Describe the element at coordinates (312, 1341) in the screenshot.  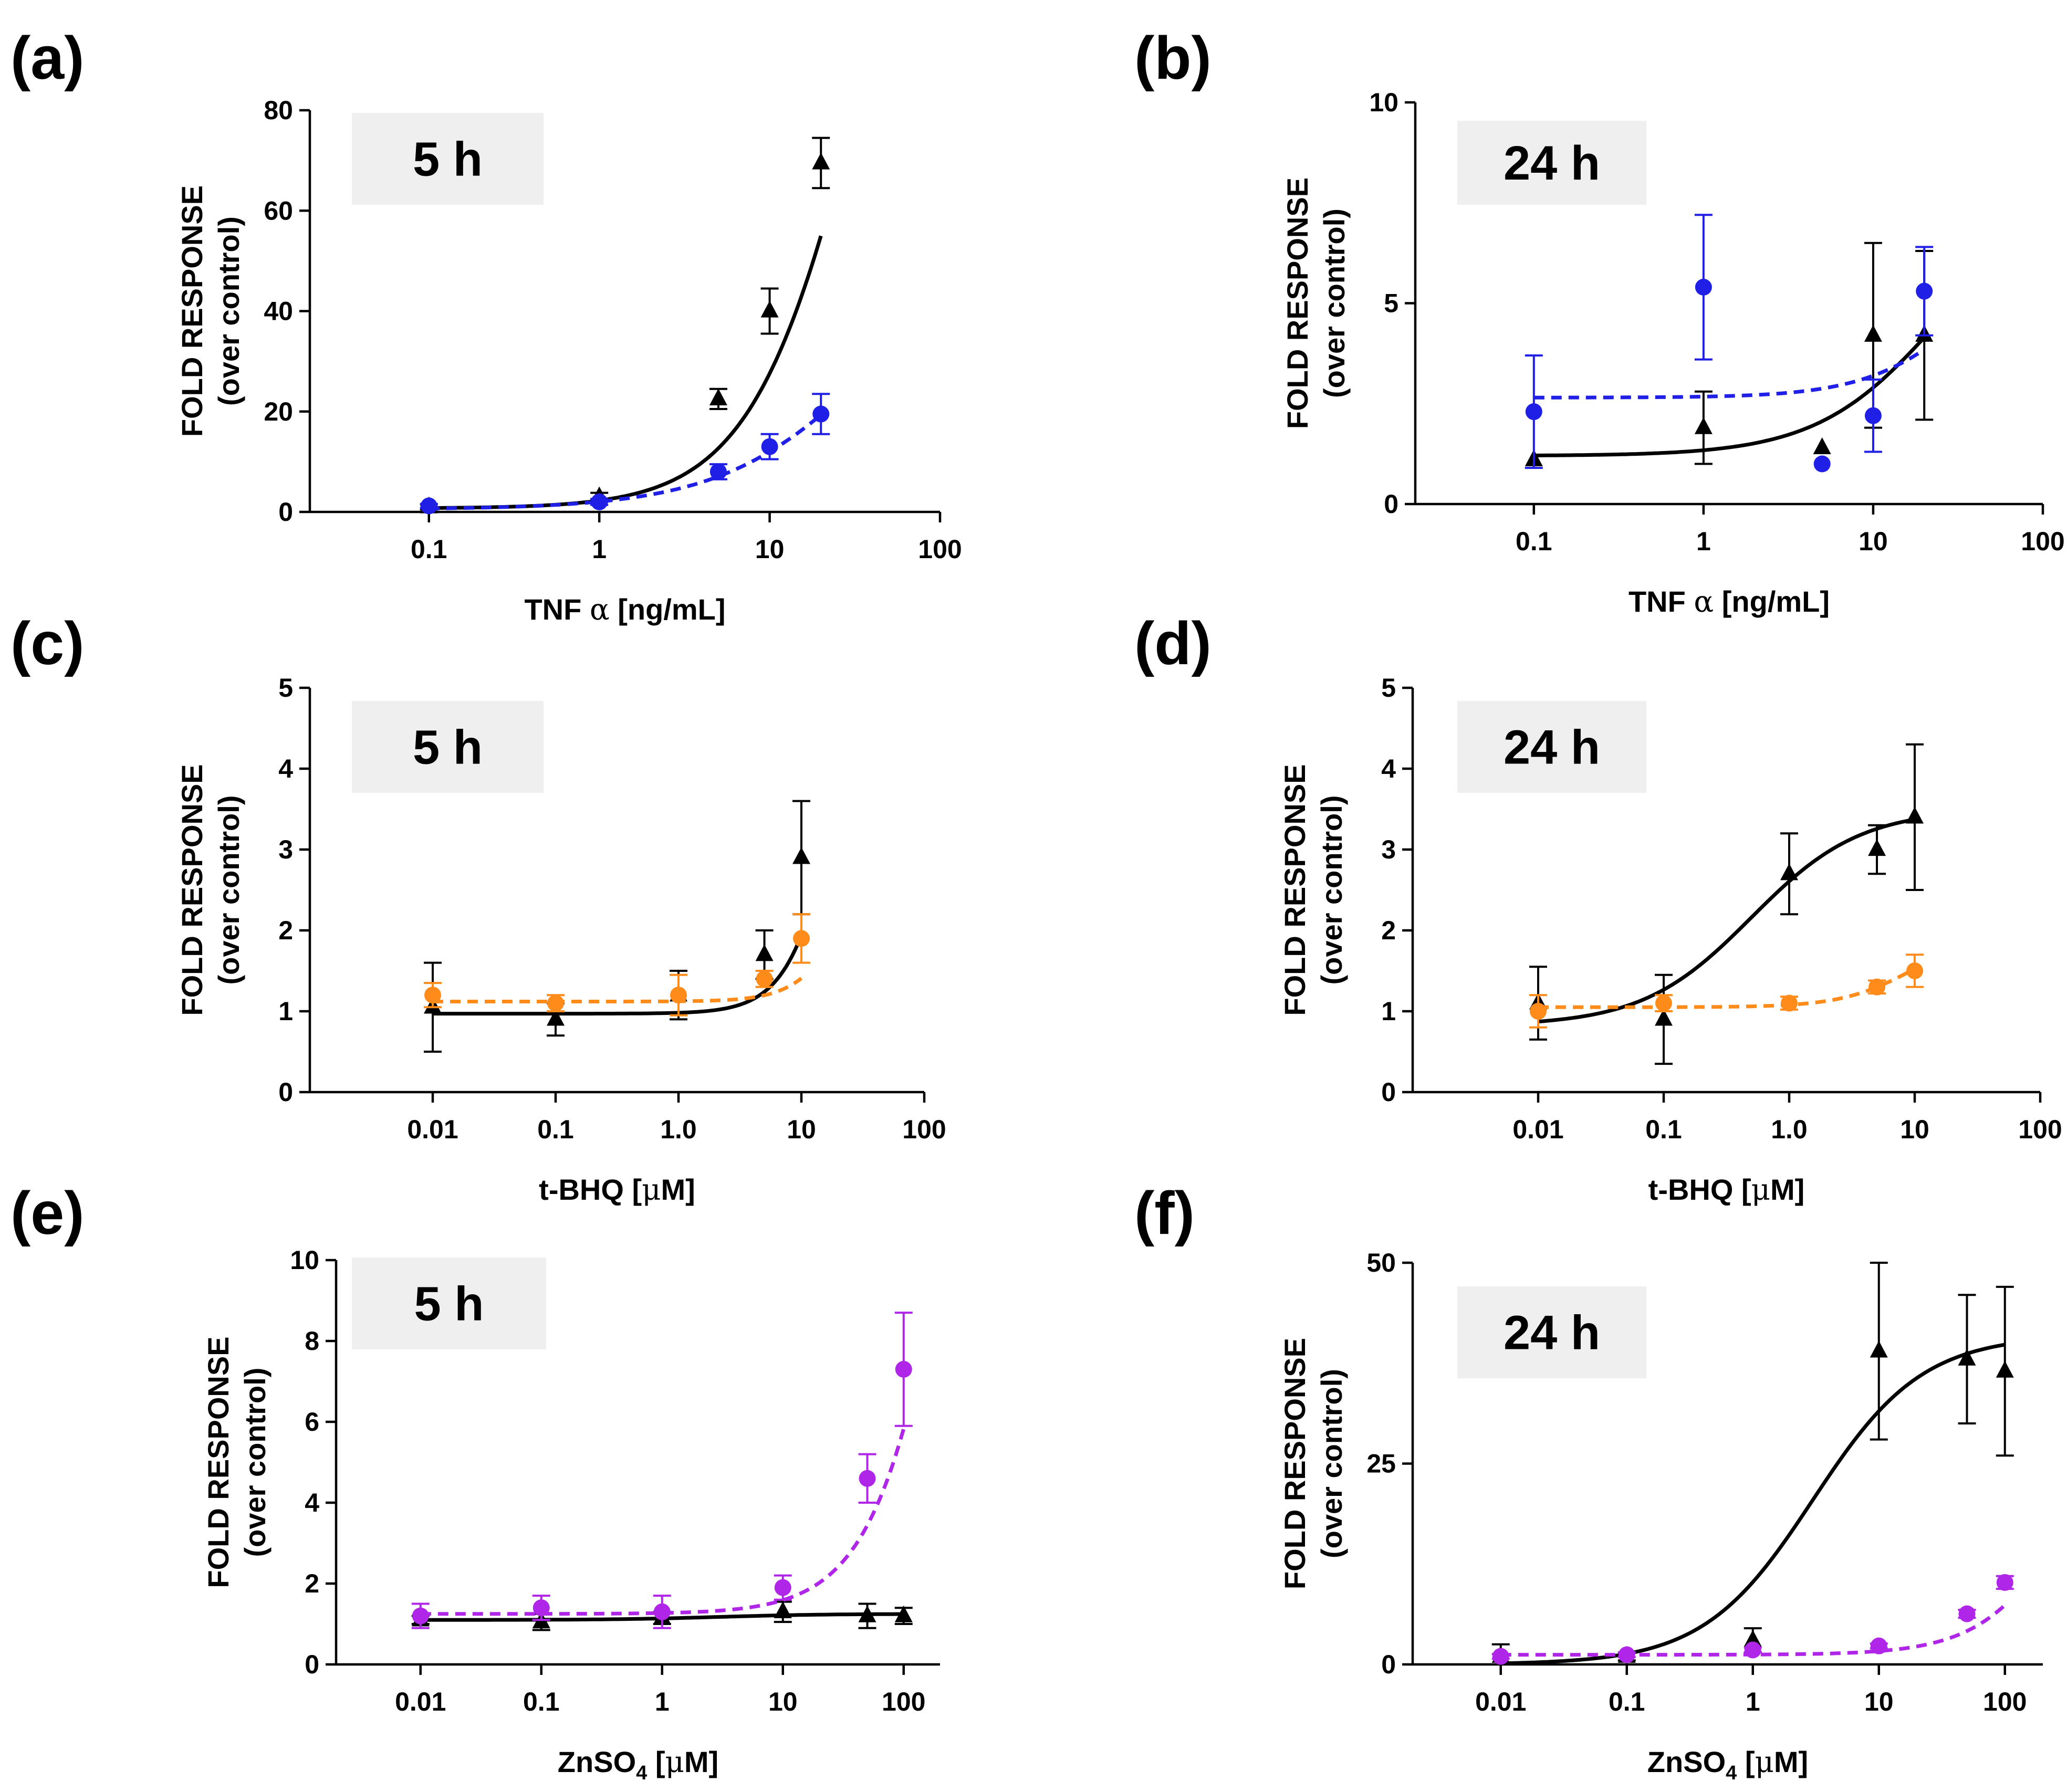
I see `y-tick-label: 8` at that location.